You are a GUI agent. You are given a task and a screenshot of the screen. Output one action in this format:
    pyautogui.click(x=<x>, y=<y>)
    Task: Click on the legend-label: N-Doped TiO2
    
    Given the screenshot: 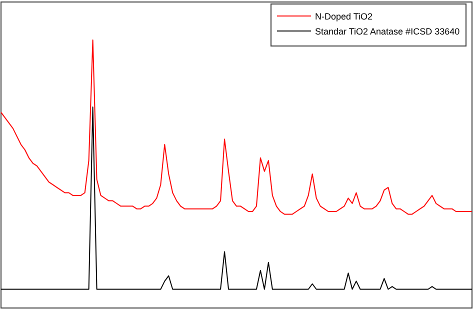 What is the action you would take?
    pyautogui.click(x=344, y=17)
    